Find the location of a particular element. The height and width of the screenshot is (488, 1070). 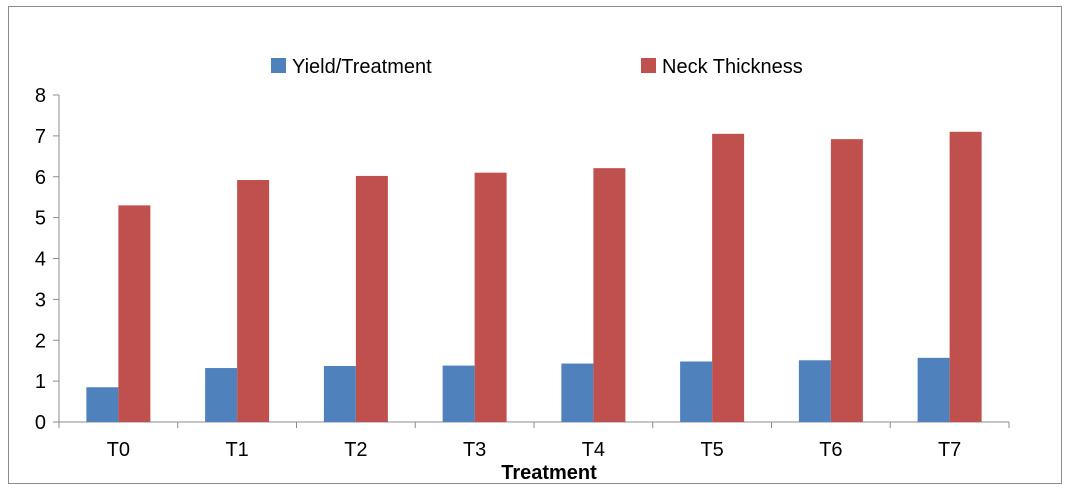

bar-neck-thickness-t3 is located at coordinates (490, 297).